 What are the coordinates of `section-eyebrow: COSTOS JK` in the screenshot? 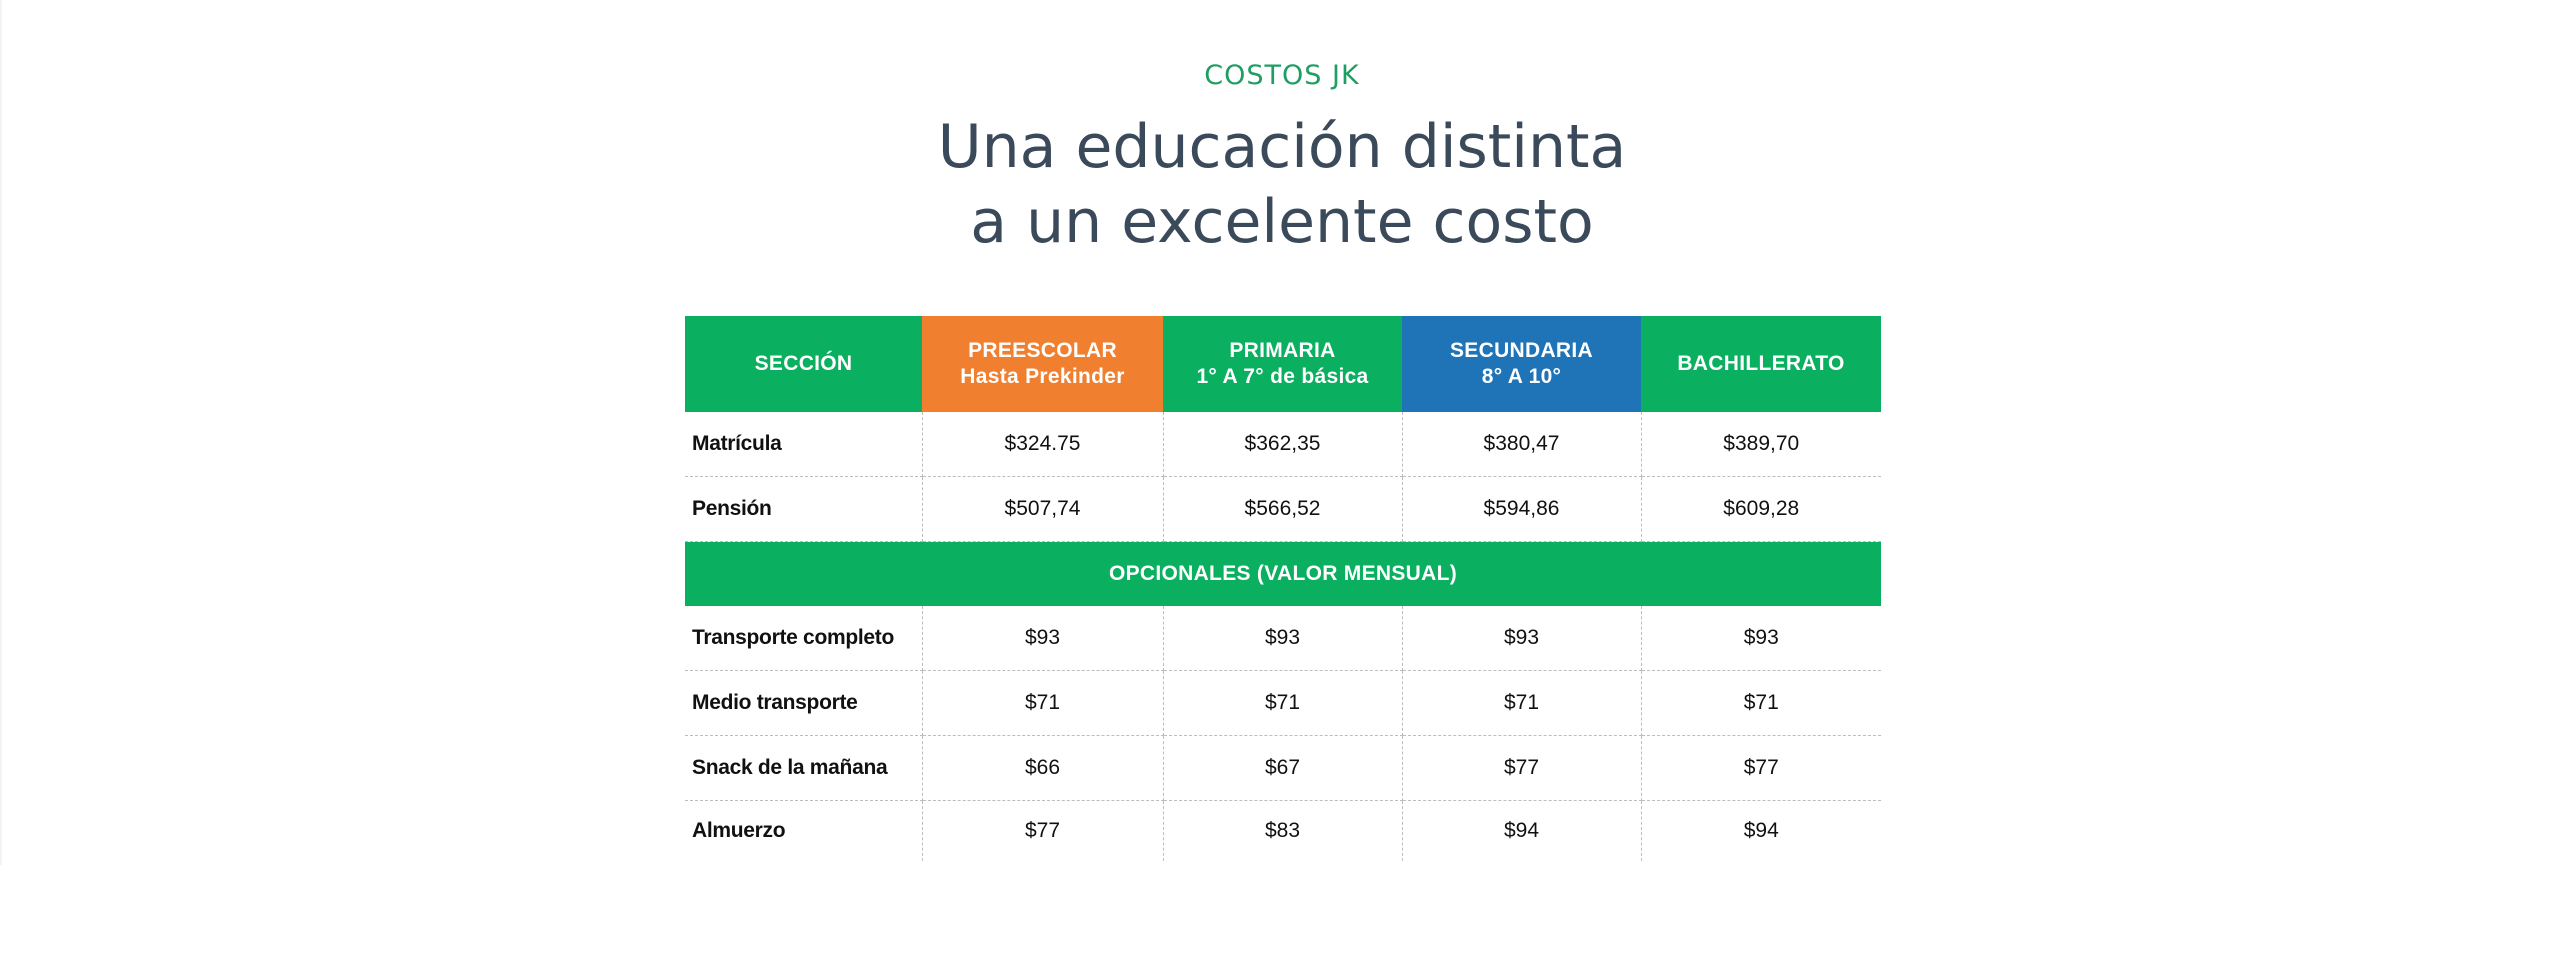 It's located at (1282, 75).